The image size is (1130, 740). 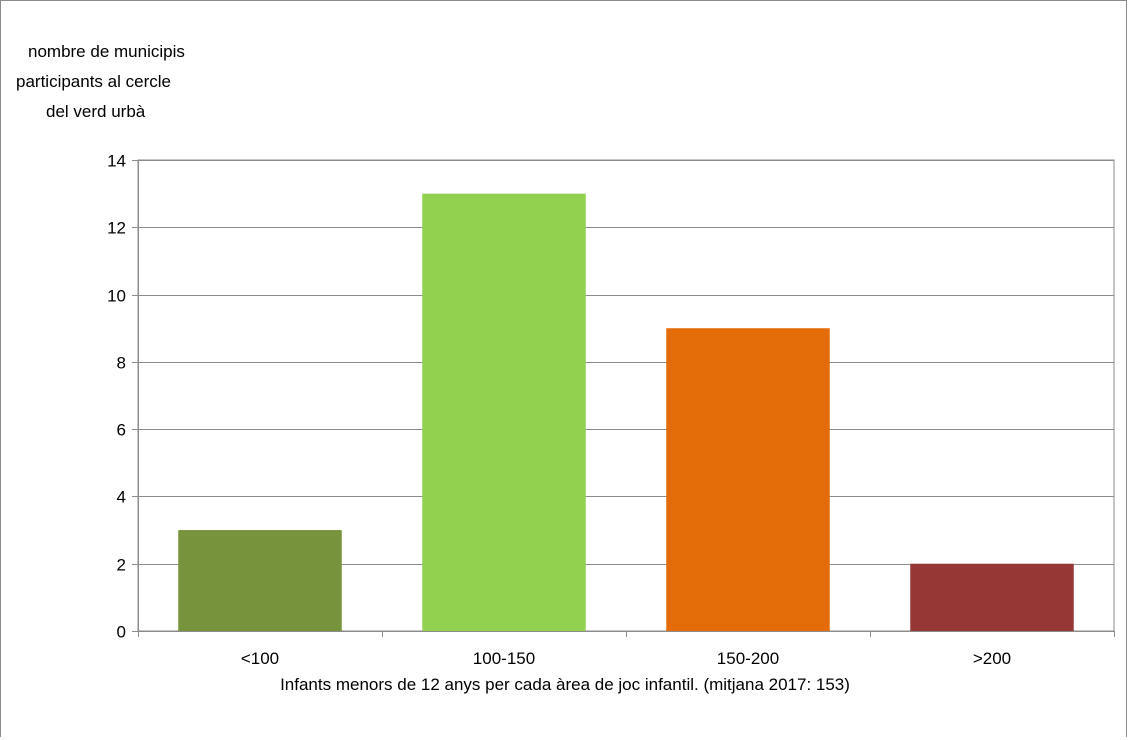 What do you see at coordinates (992, 658) in the screenshot?
I see `x-tick-label: >200` at bounding box center [992, 658].